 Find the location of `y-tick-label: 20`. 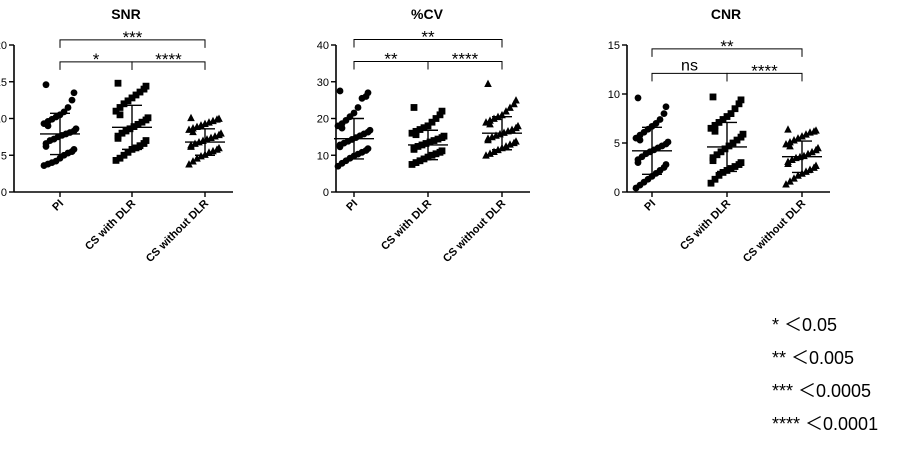

y-tick-label: 20 is located at coordinates (3, 46).